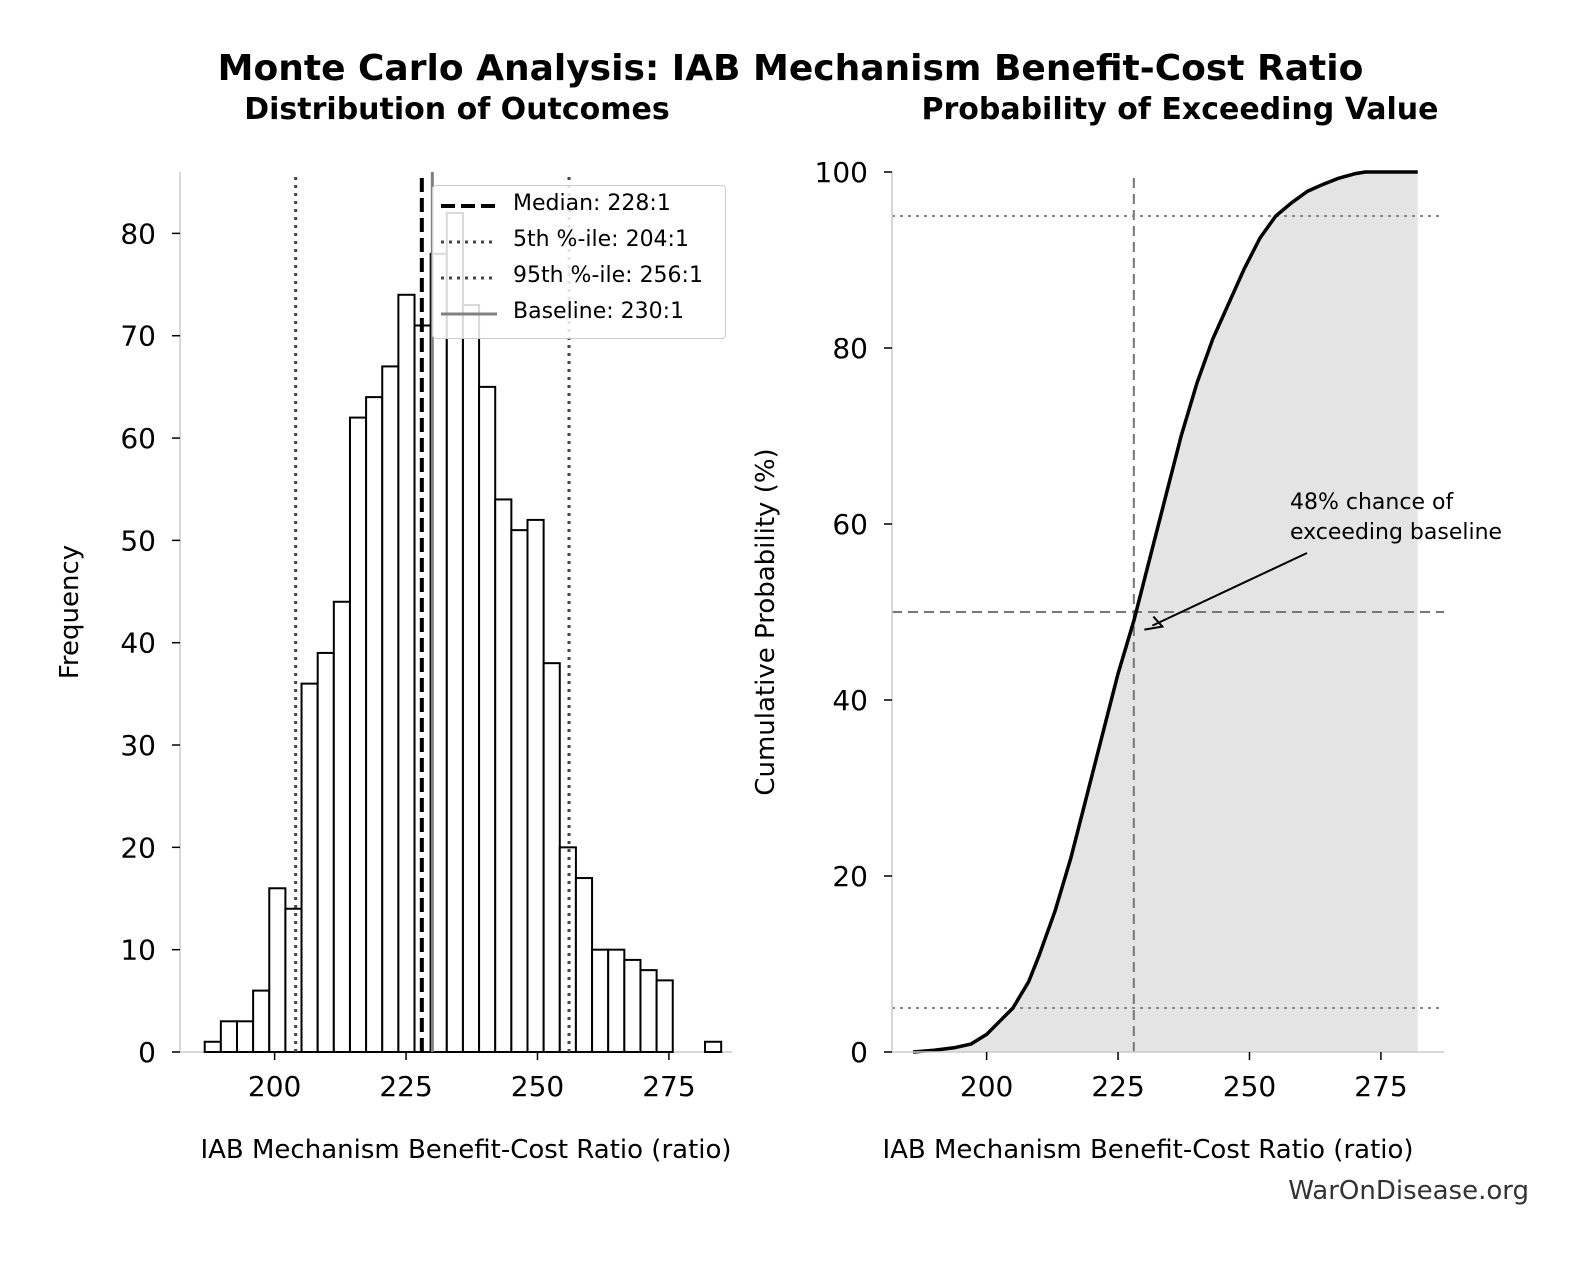  What do you see at coordinates (138, 745) in the screenshot?
I see `histogram-y-tick-label: 30` at bounding box center [138, 745].